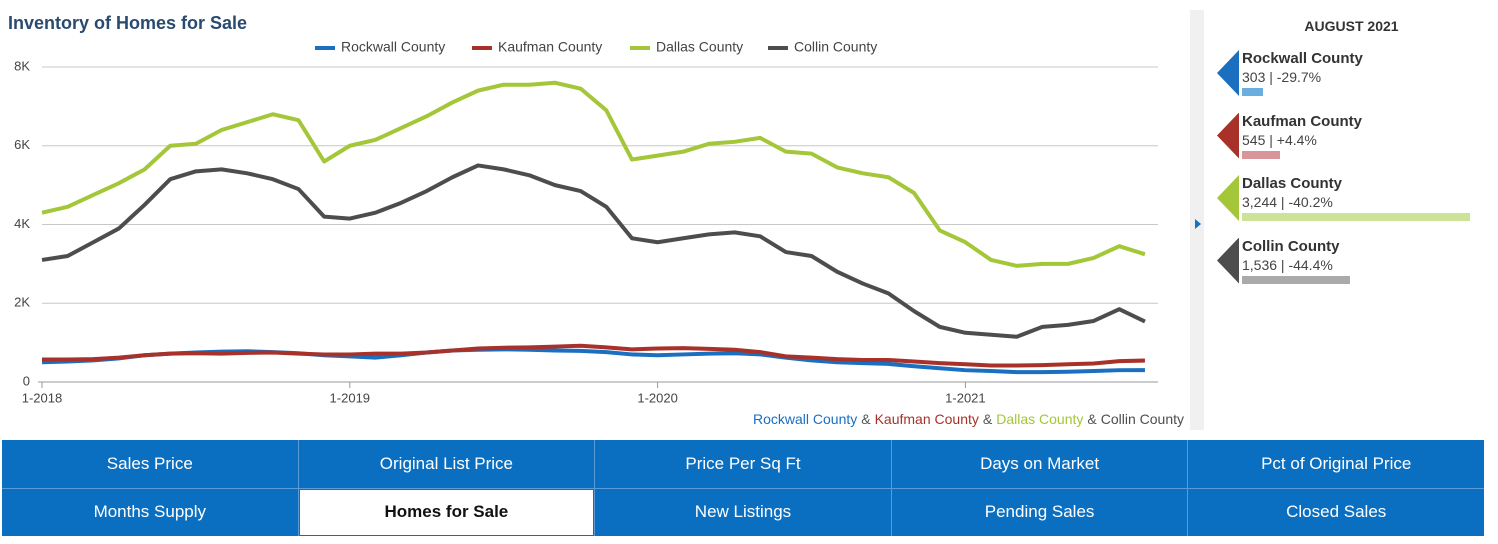 This screenshot has height=544, width=1498. I want to click on tab-button: Pending Sales, so click(1039, 512).